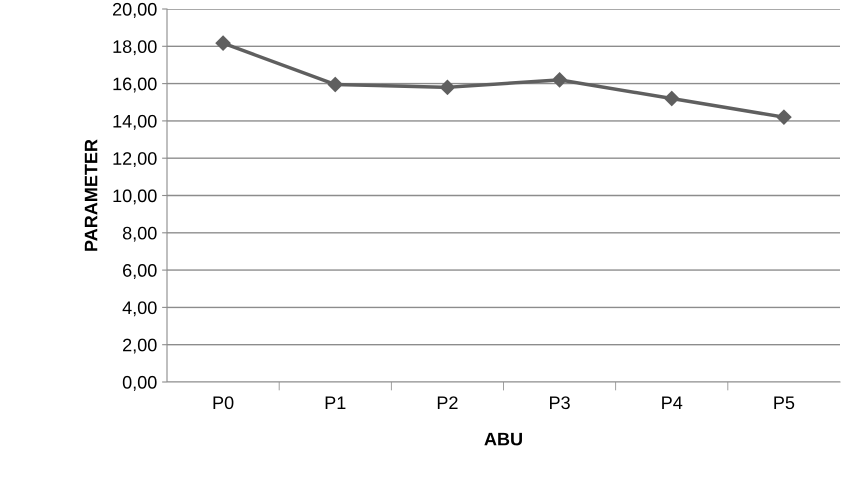  Describe the element at coordinates (560, 403) in the screenshot. I see `x-tick-label: P3` at that location.